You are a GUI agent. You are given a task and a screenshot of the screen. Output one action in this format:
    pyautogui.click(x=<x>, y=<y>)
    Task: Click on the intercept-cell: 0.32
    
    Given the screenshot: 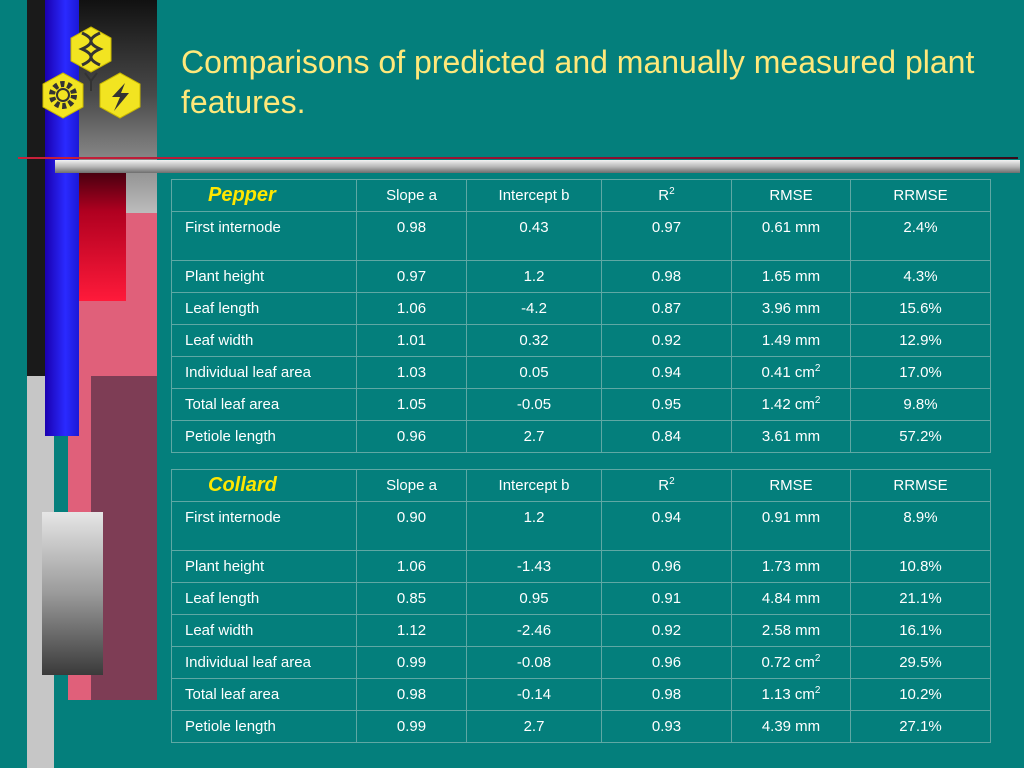 What is the action you would take?
    pyautogui.click(x=534, y=340)
    